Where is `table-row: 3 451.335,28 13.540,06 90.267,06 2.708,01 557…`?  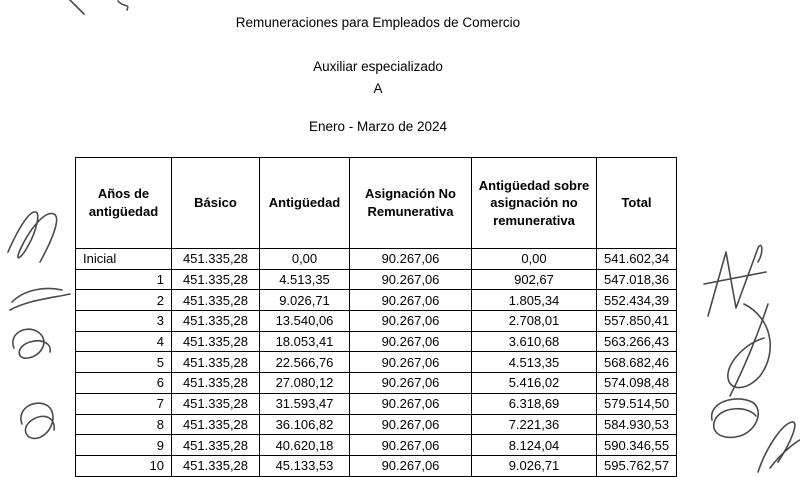 table-row: 3 451.335,28 13.540,06 90.267,06 2.708,01 557… is located at coordinates (376, 321).